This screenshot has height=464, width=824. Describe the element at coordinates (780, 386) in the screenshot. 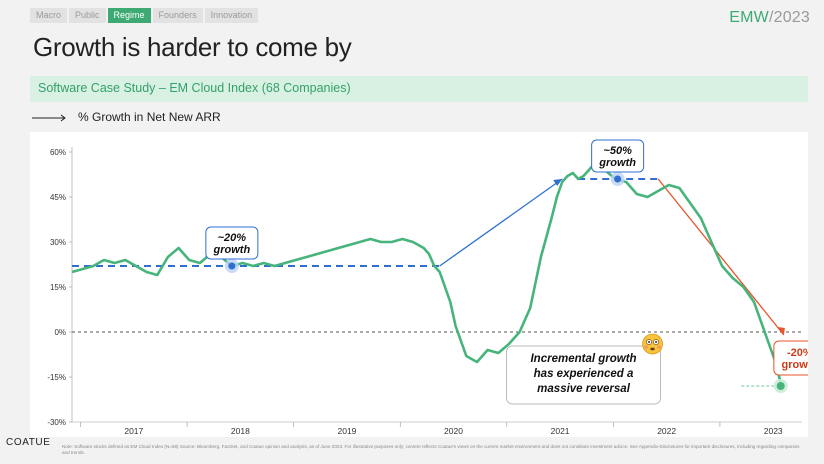

I see `marker-2023` at that location.